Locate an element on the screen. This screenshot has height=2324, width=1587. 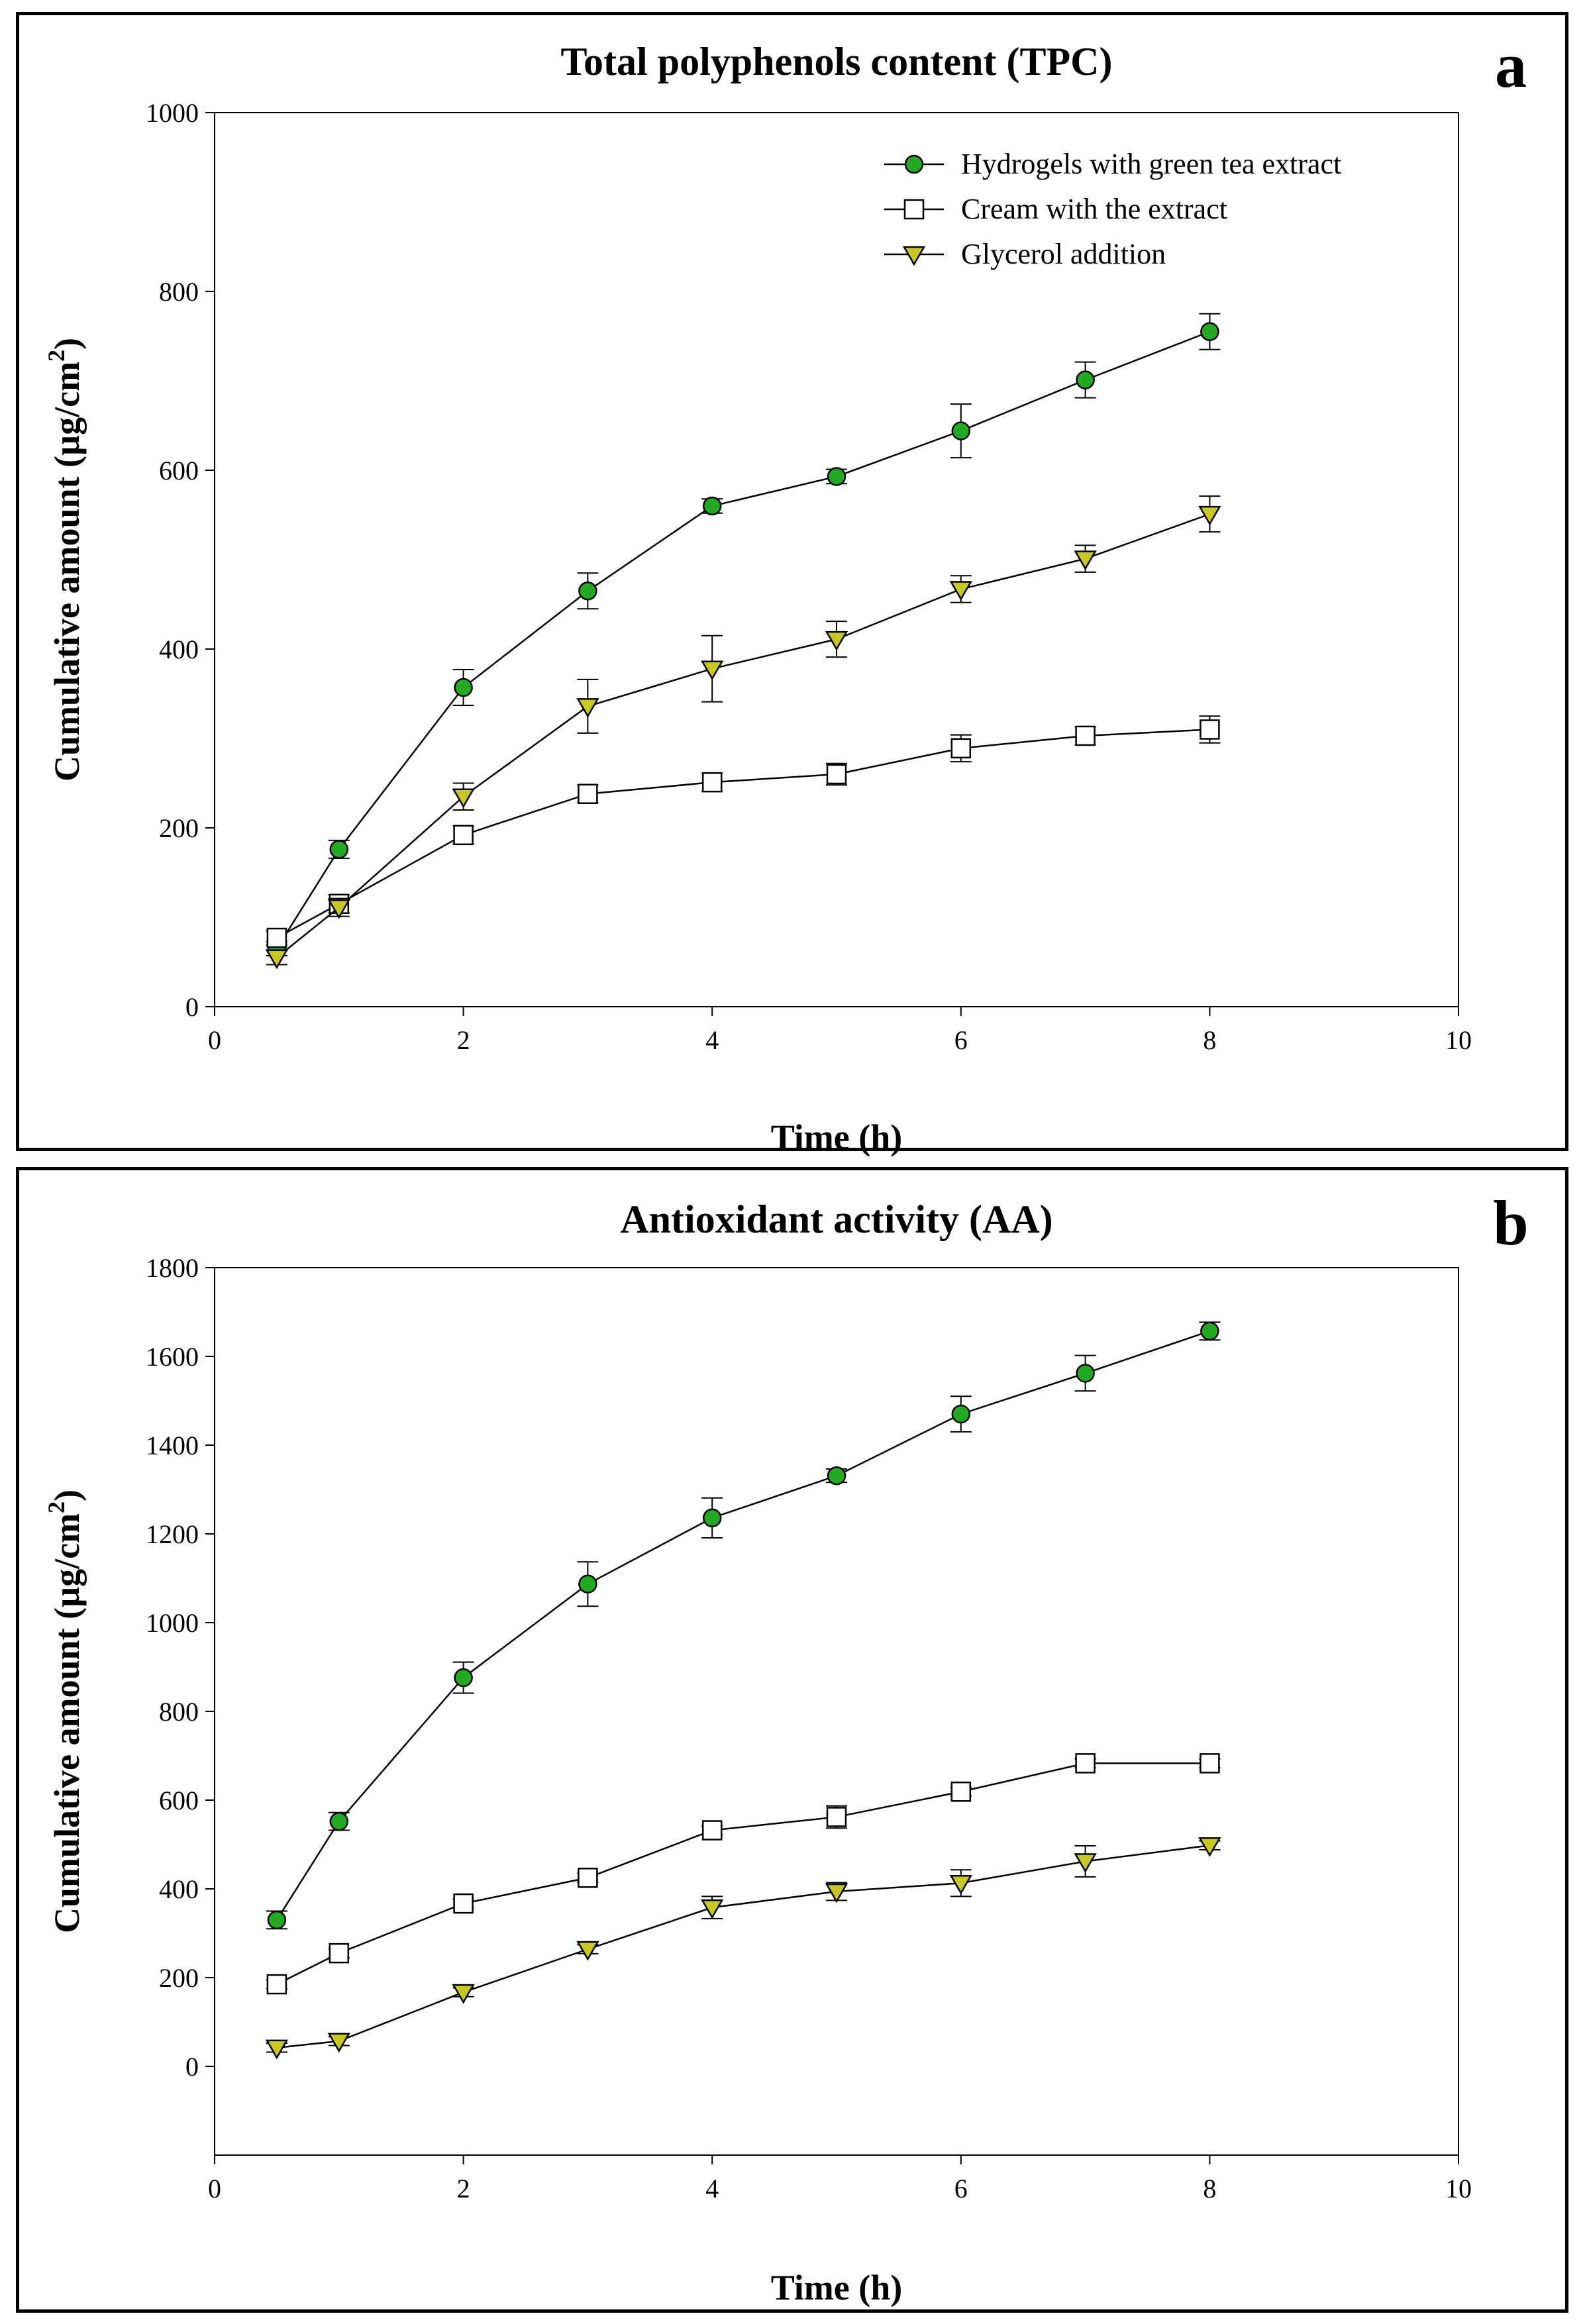
y-tick-label: 1200 is located at coordinates (172, 1534).